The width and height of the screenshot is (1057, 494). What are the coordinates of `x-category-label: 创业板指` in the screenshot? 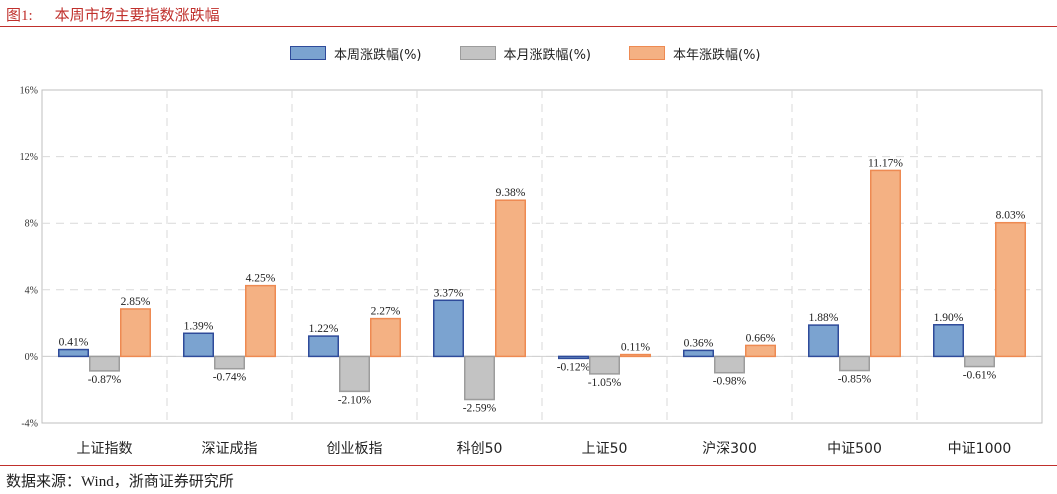 It's located at (355, 449).